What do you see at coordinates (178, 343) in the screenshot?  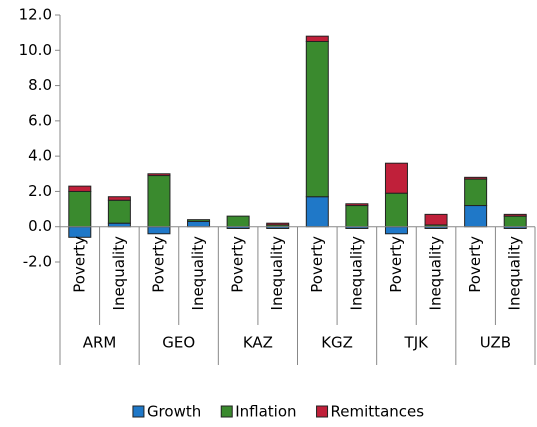 I see `group-label: GEO` at bounding box center [178, 343].